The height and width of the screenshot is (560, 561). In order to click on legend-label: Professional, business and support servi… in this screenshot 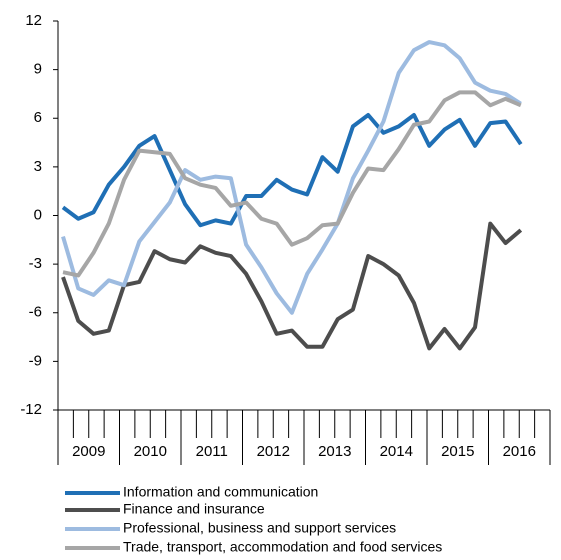, I will do `click(259, 528)`.